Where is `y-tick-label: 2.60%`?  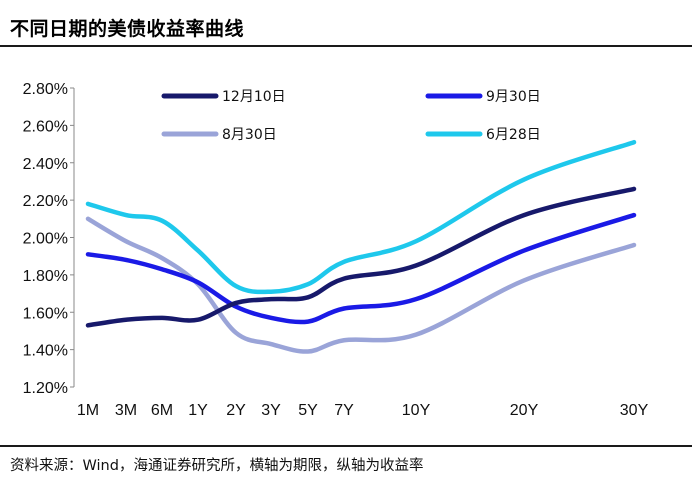
y-tick-label: 2.60% is located at coordinates (45, 126).